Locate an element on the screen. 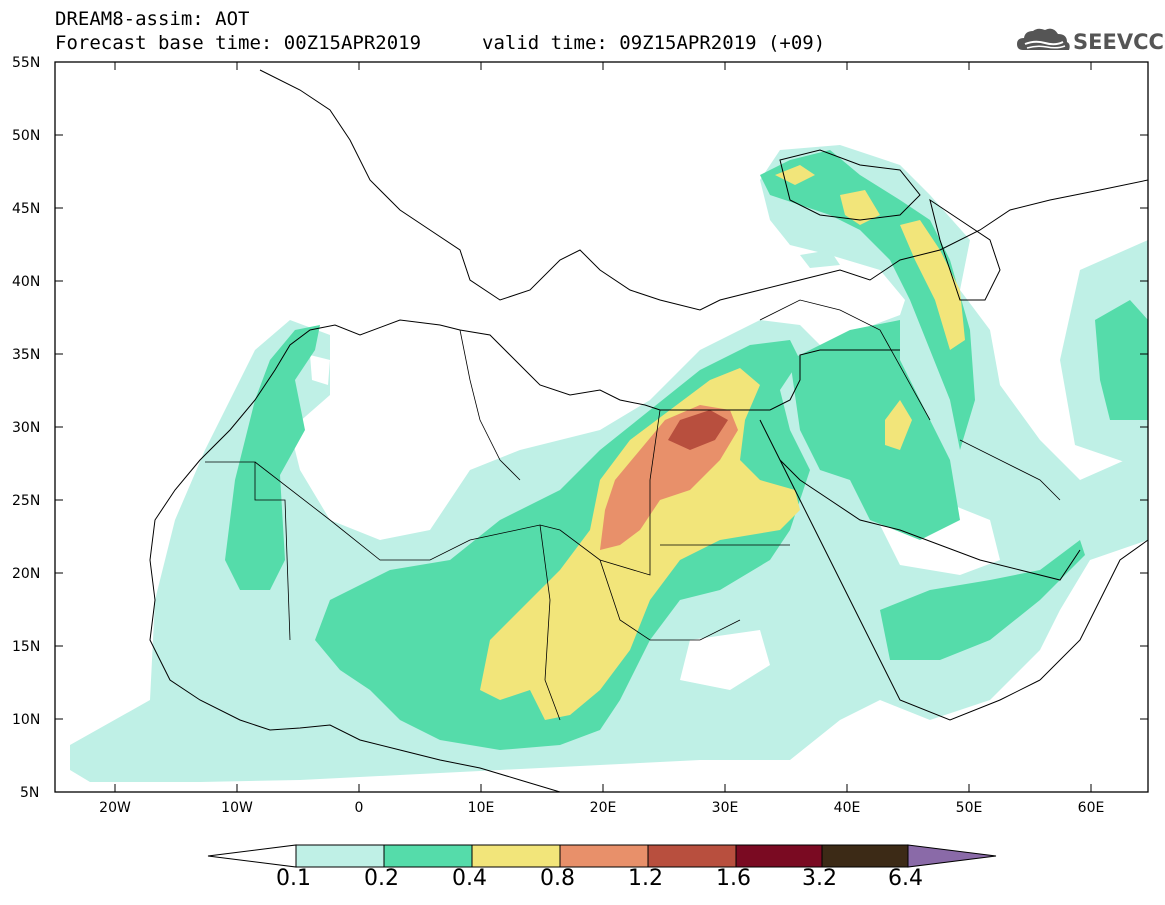  lon-label: 60E is located at coordinates (1091, 808).